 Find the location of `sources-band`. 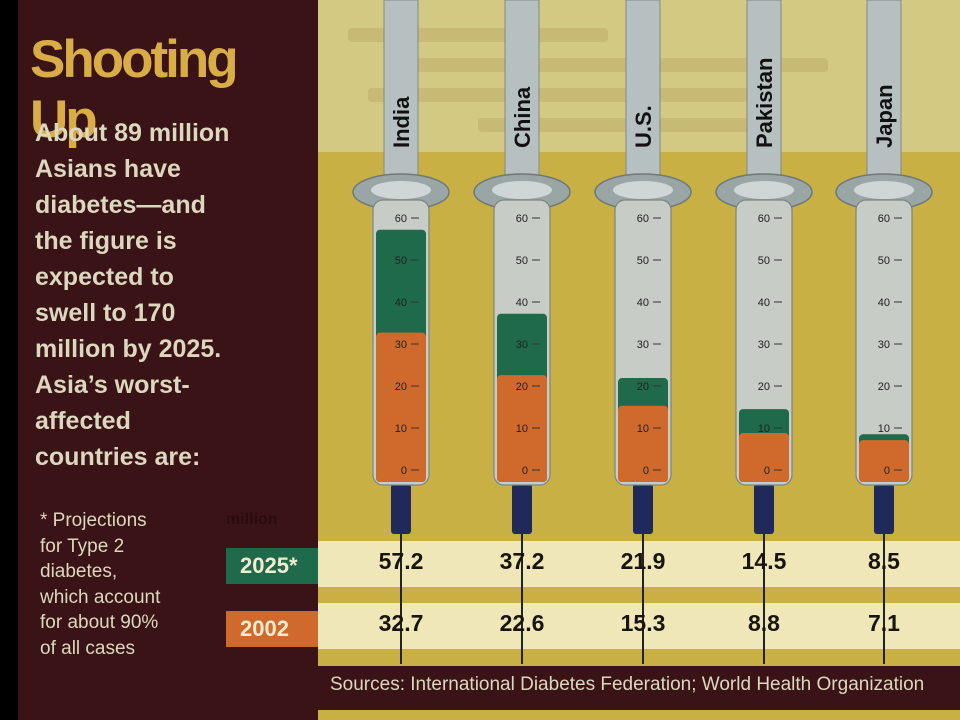

sources-band is located at coordinates (639, 688).